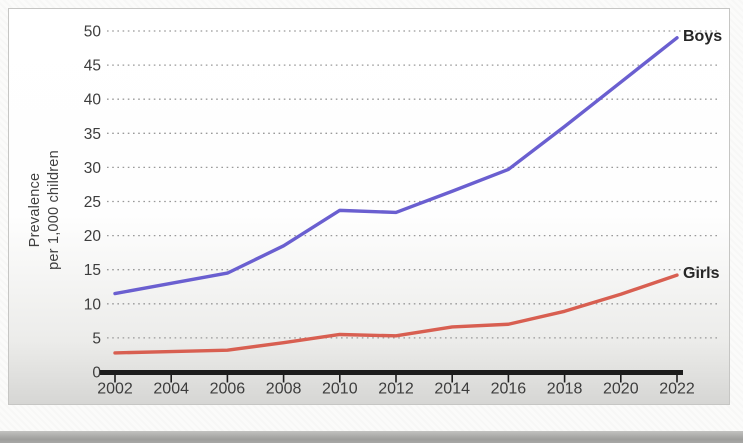  Describe the element at coordinates (93, 32) in the screenshot. I see `y-tick-label: 50` at that location.